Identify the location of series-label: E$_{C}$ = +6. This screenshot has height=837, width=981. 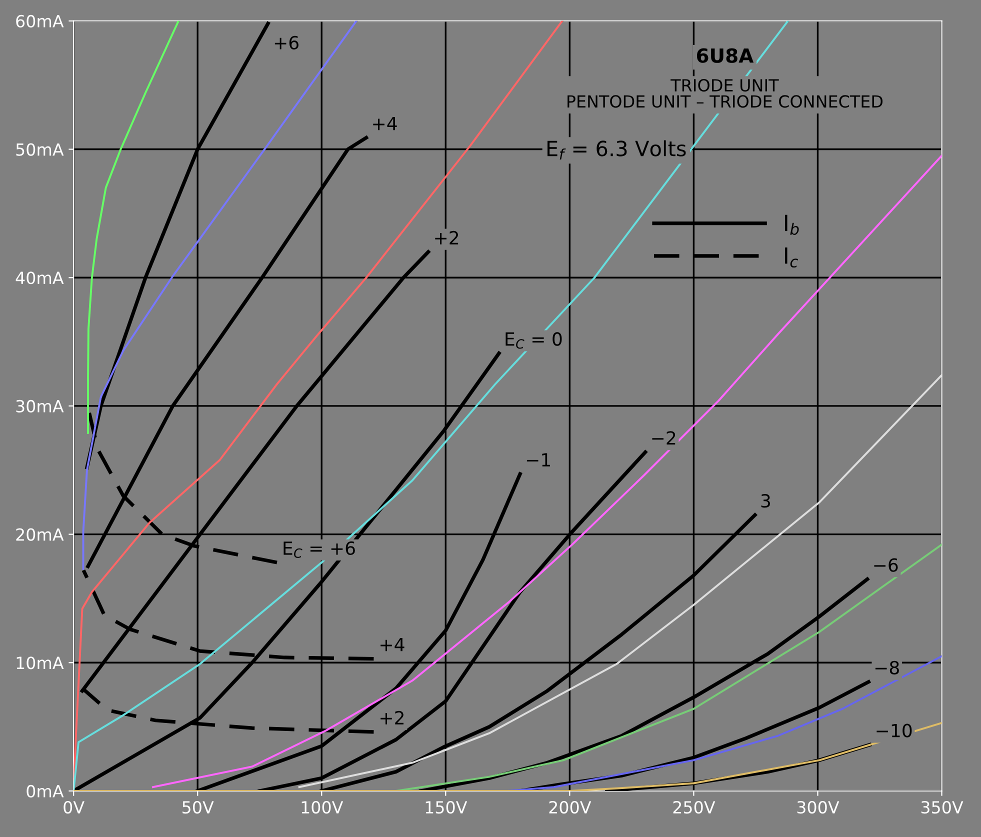
(319, 549).